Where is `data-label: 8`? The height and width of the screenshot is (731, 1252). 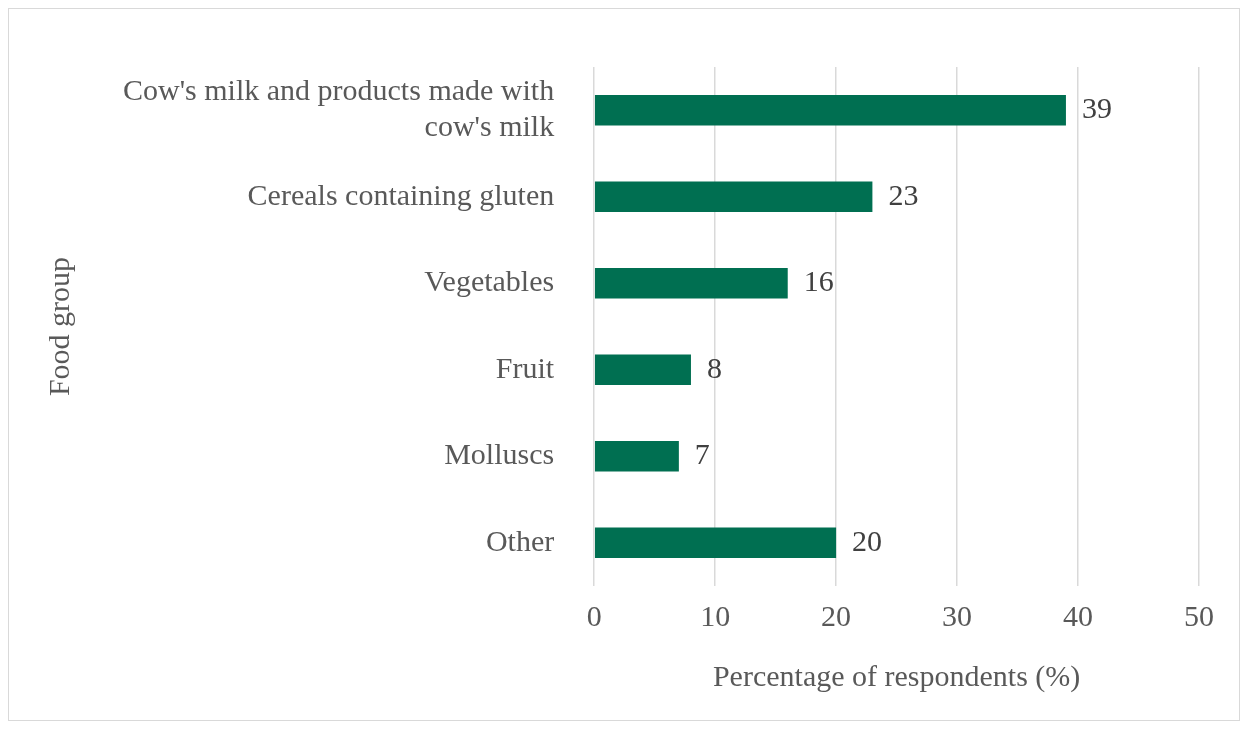
data-label: 8 is located at coordinates (714, 367).